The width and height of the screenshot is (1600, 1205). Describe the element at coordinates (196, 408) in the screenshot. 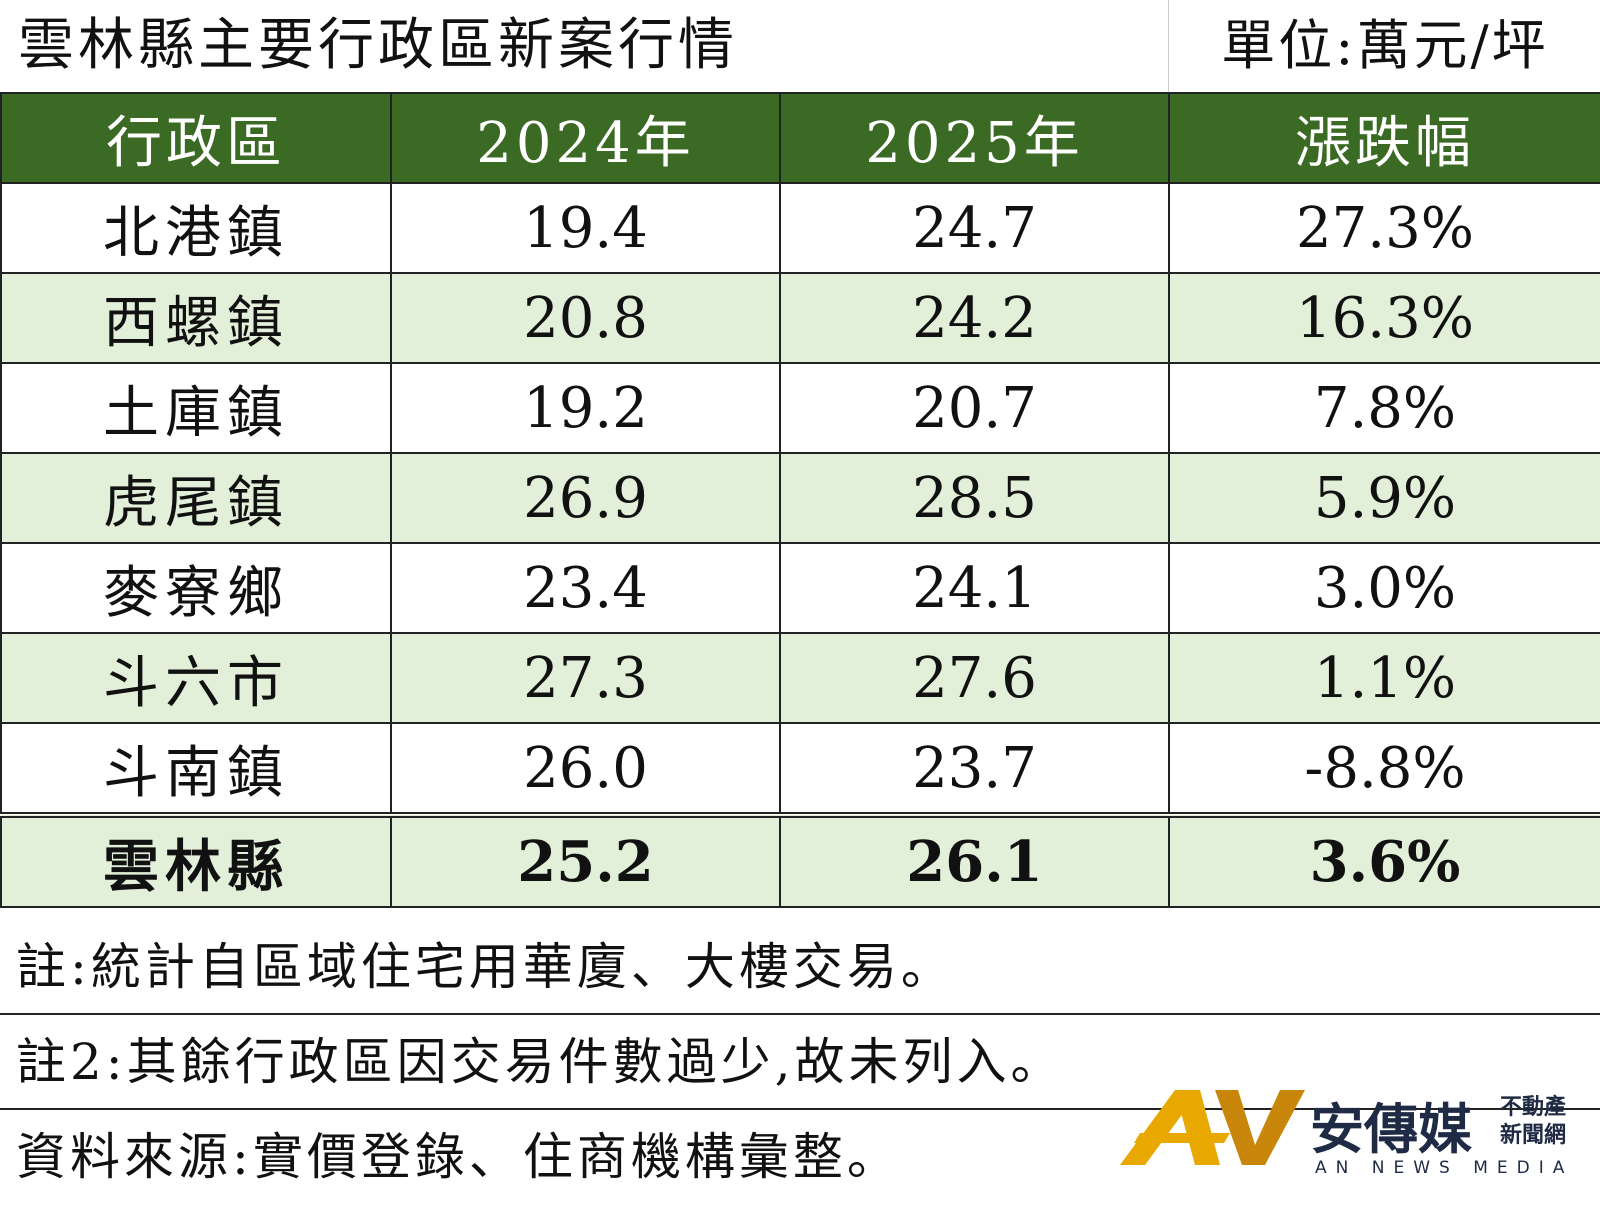

I see `district-cell: 土庫鎮` at that location.